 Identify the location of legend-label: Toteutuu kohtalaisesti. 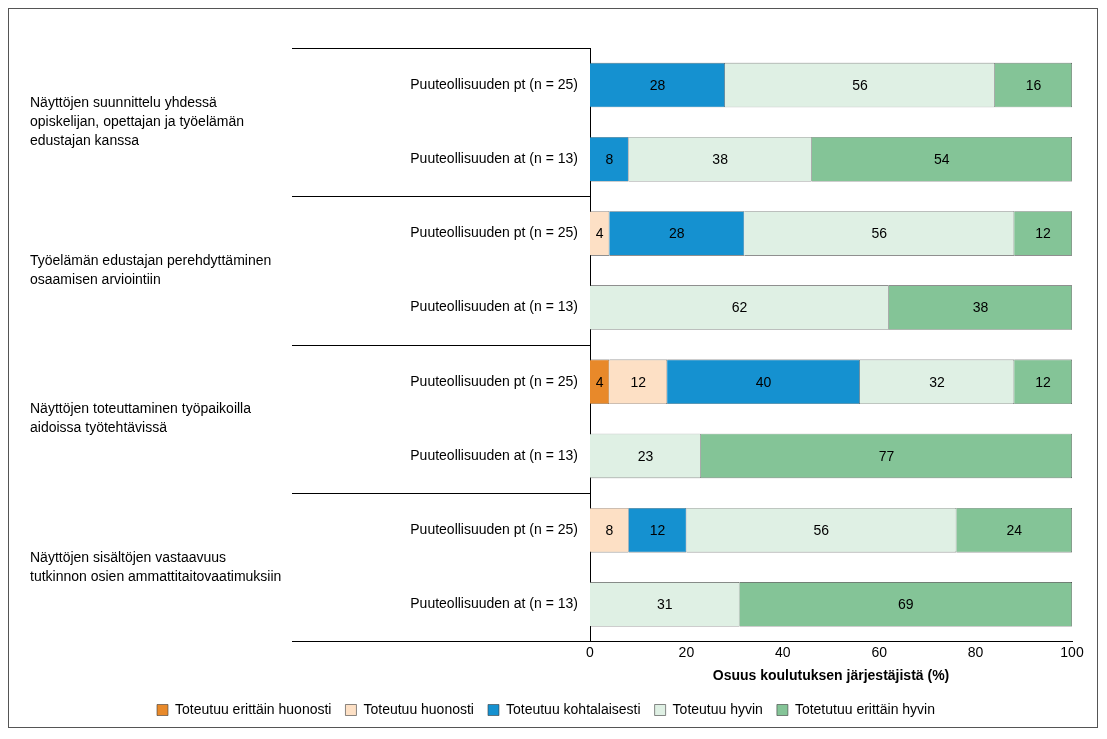
(573, 708).